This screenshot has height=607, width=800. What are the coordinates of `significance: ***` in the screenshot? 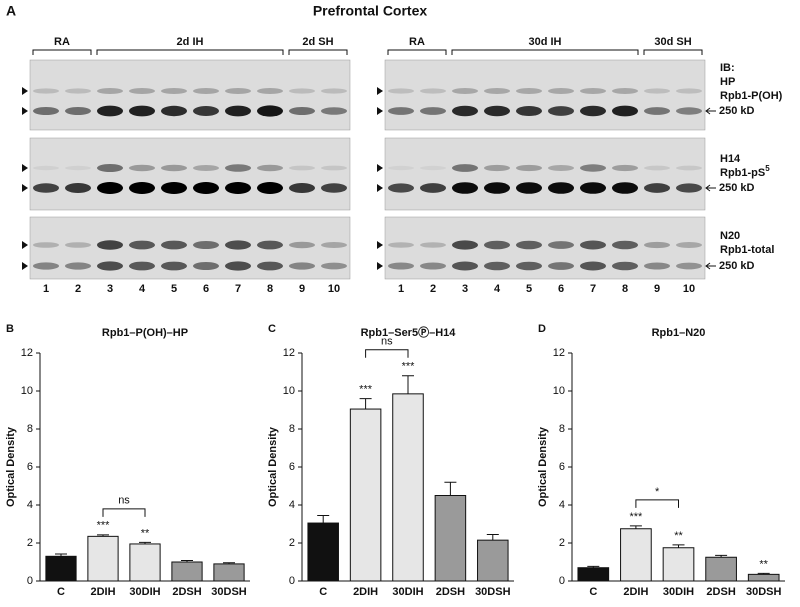 It's located at (104, 526).